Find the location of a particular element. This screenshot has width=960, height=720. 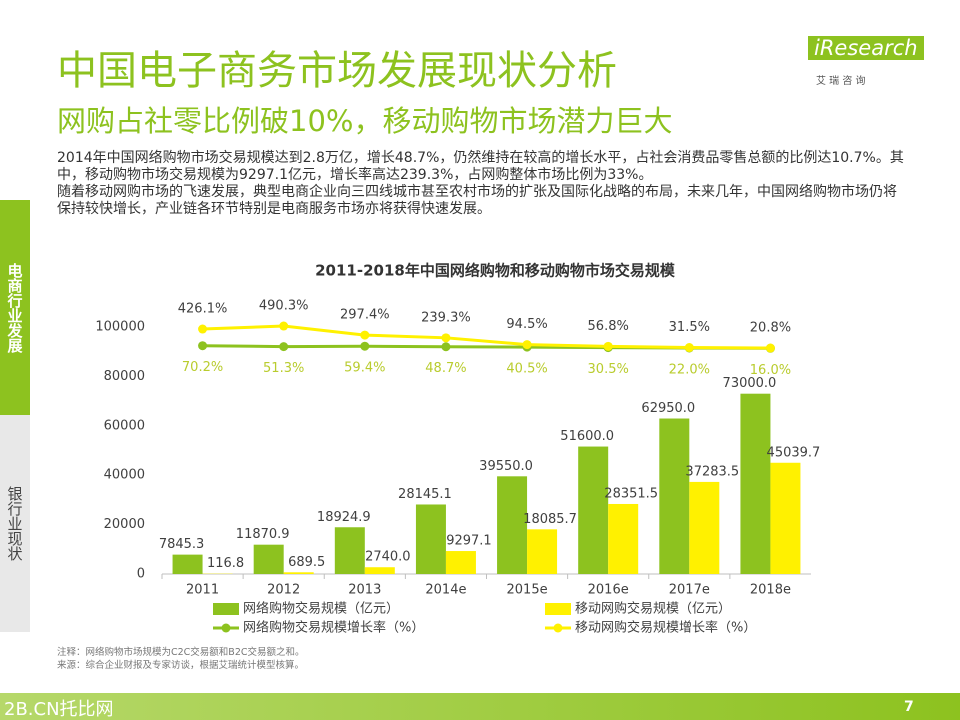

x-tick-label: 2014e is located at coordinates (445, 590).